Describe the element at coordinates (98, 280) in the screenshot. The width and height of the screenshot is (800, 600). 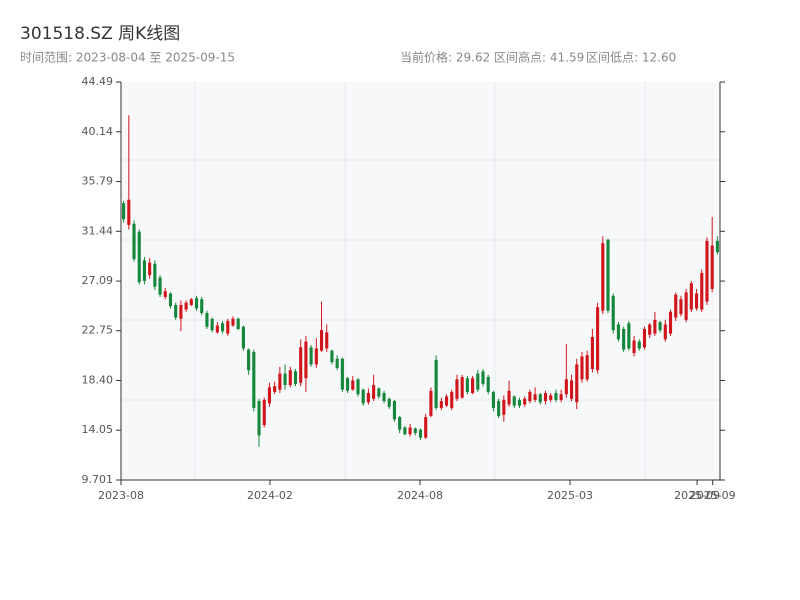
I see `y-tick-label: 27.09` at that location.